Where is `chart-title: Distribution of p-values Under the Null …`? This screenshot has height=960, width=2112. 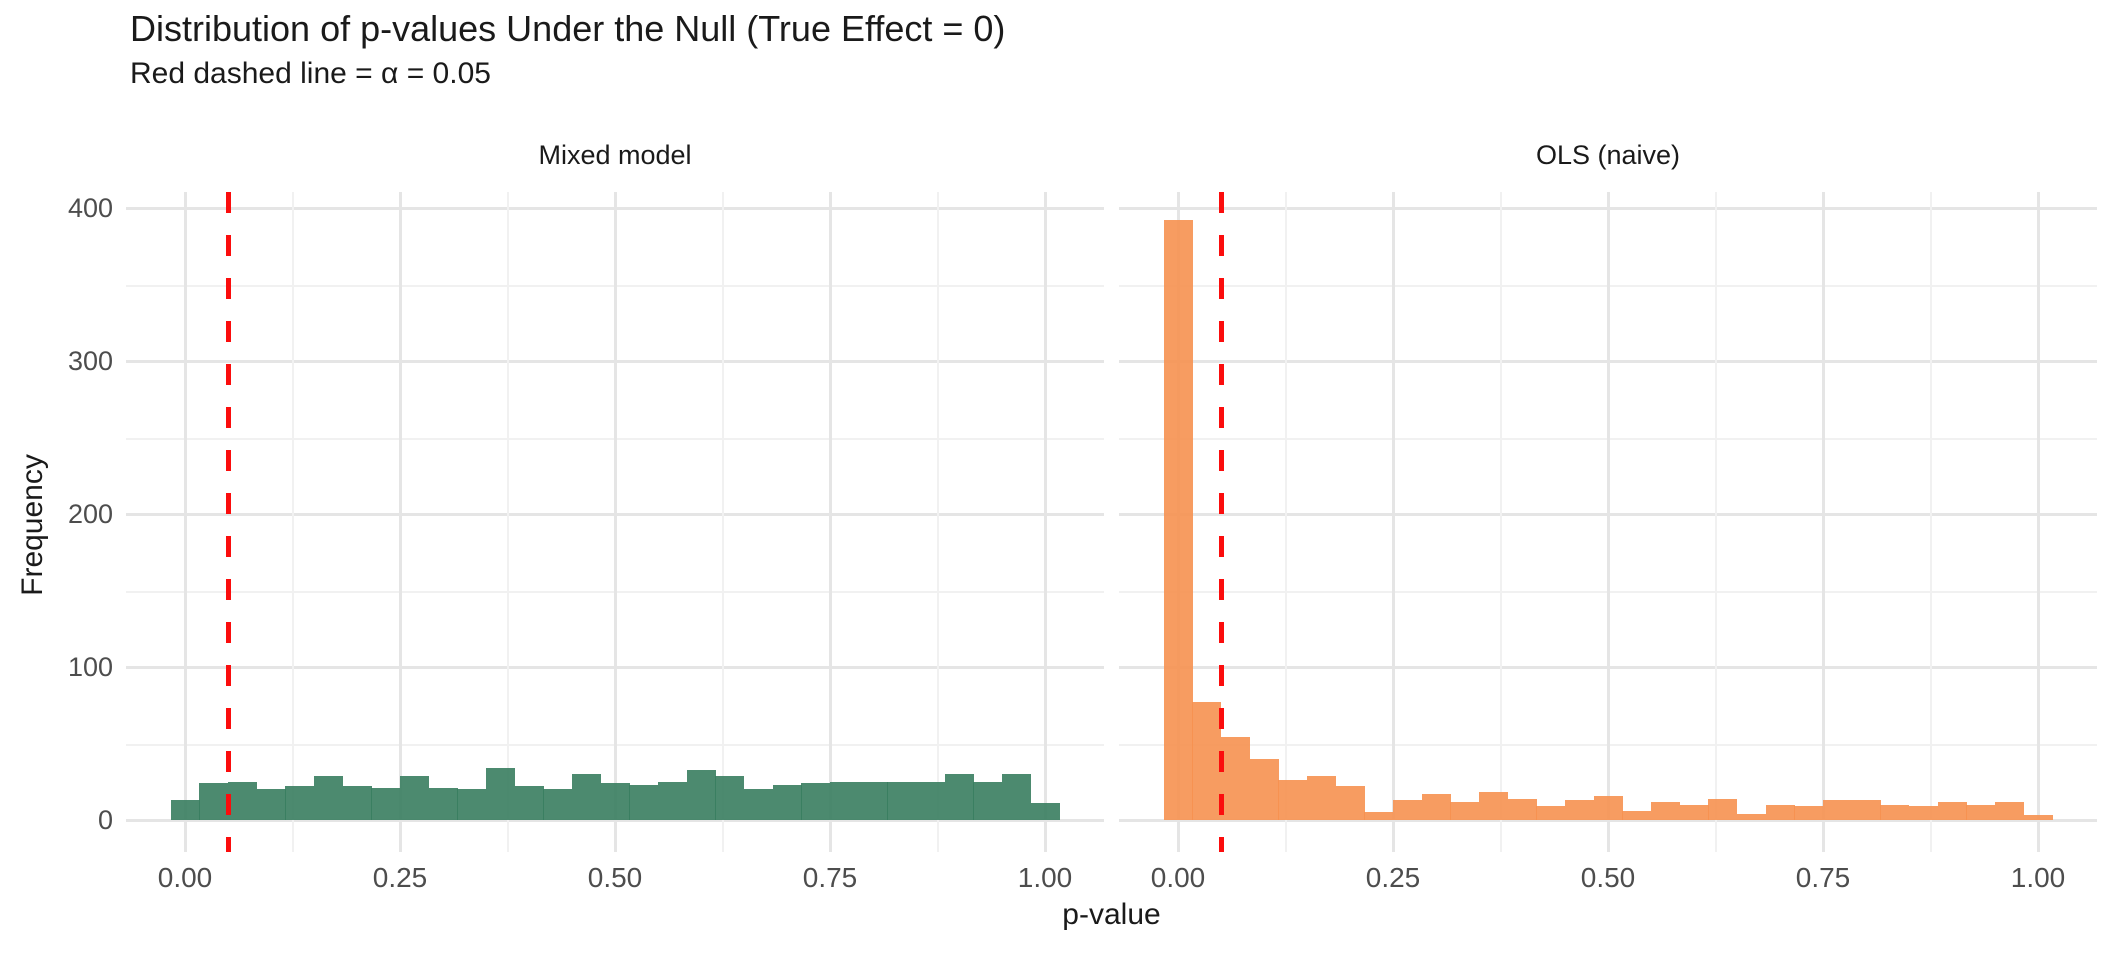 chart-title: Distribution of p-values Under the Null … is located at coordinates (568, 28).